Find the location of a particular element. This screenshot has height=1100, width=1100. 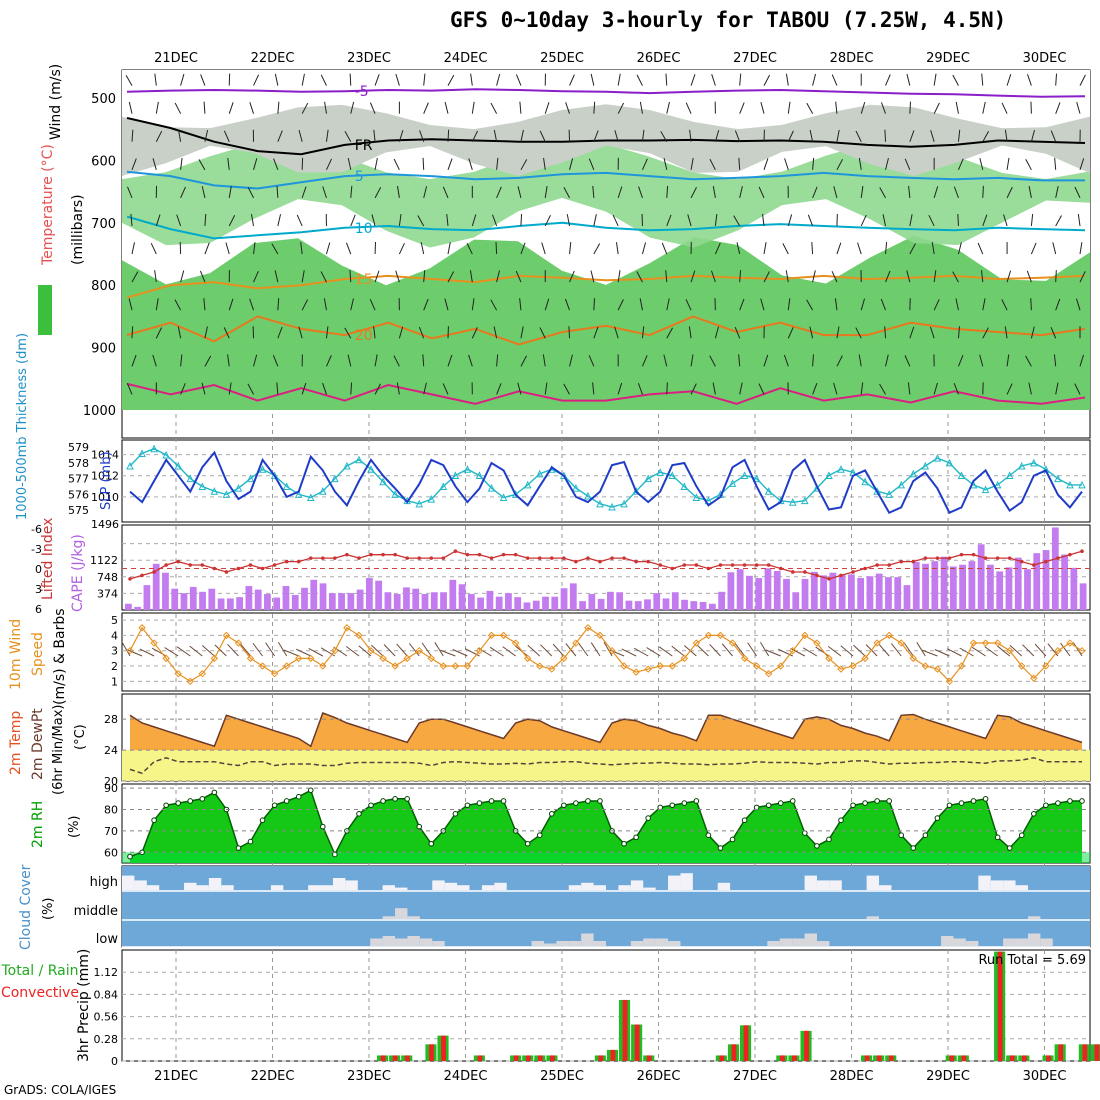

cloud-background is located at coordinates (606, 906).